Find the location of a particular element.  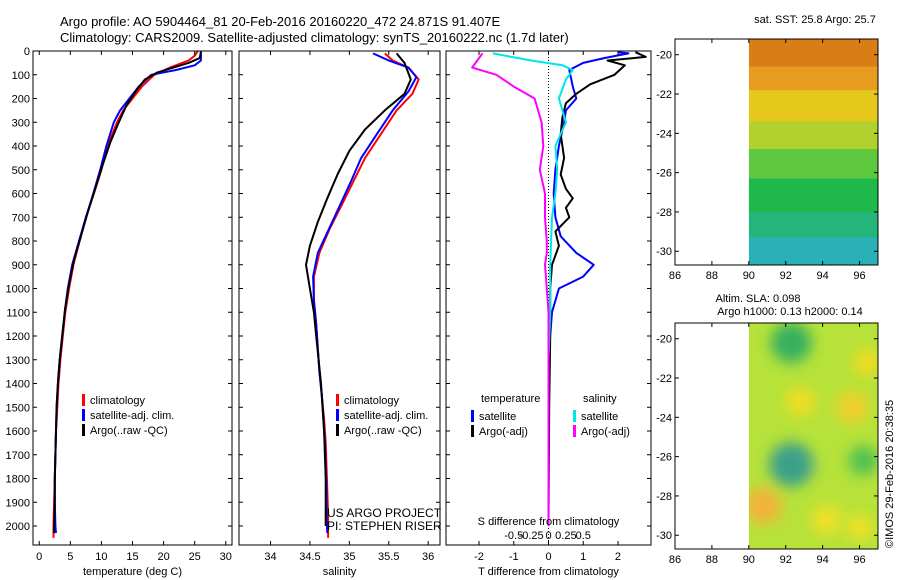

sla-map-title-line1: Altim. SLA: 0.098 is located at coordinates (758, 299).